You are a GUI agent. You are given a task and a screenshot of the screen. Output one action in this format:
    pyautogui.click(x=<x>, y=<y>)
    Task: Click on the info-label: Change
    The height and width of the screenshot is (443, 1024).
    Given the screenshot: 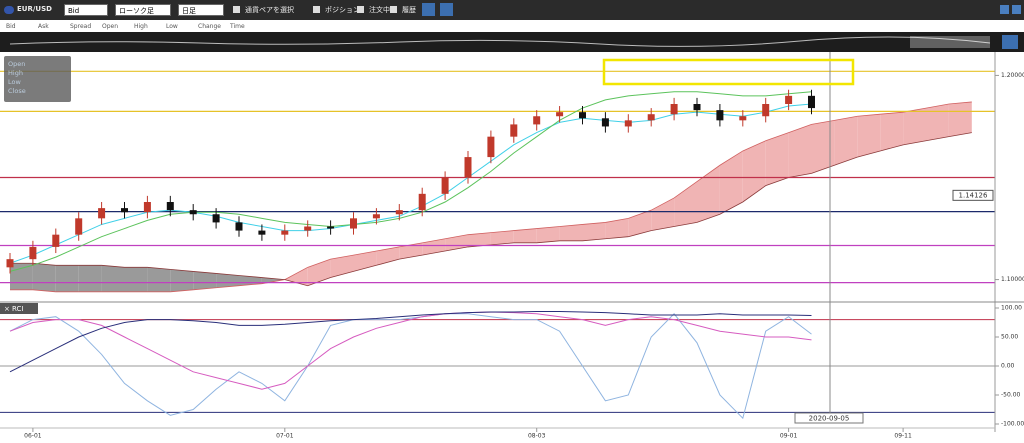 What is the action you would take?
    pyautogui.click(x=209, y=26)
    